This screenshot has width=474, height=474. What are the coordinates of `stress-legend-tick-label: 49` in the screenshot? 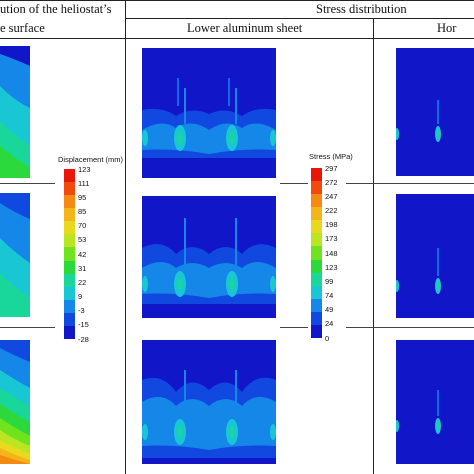 It's located at (329, 310).